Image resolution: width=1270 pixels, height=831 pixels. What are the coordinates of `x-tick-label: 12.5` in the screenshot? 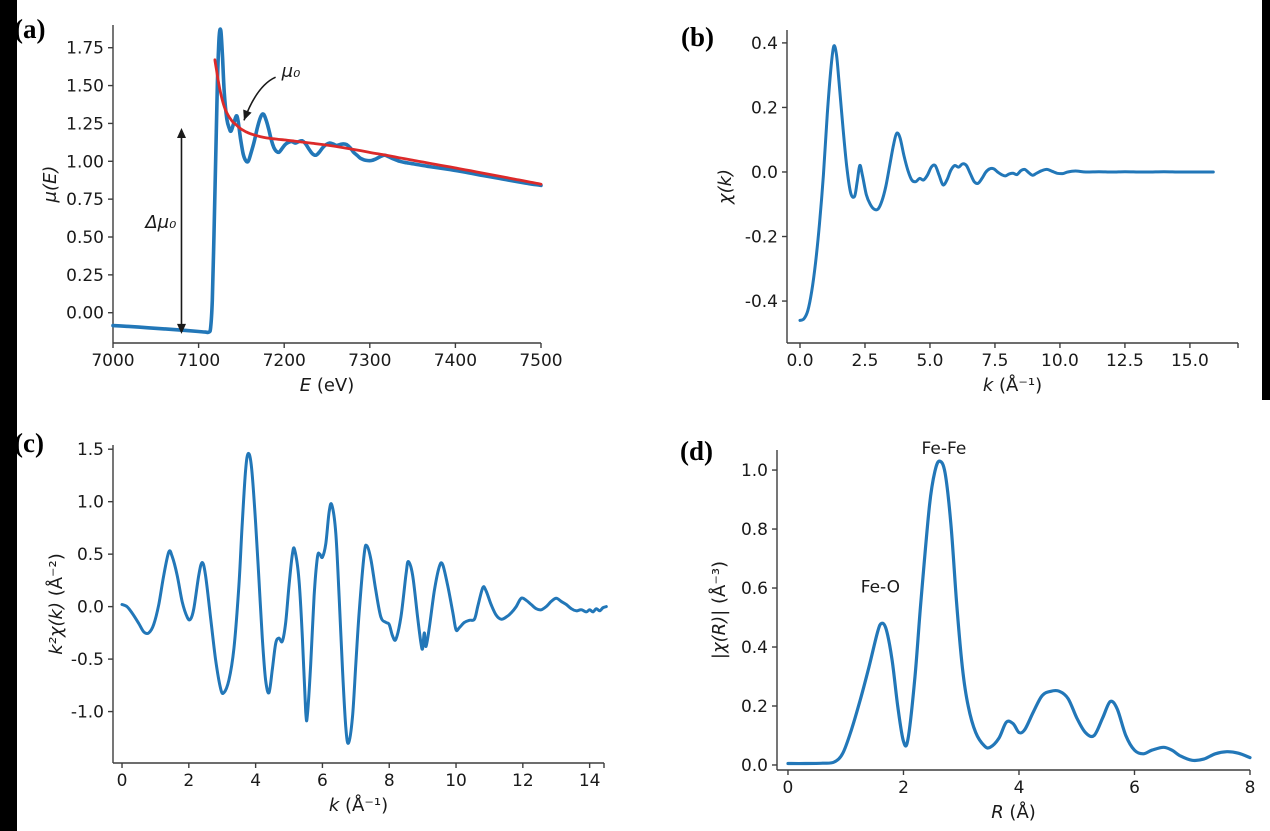 It's located at (1125, 361).